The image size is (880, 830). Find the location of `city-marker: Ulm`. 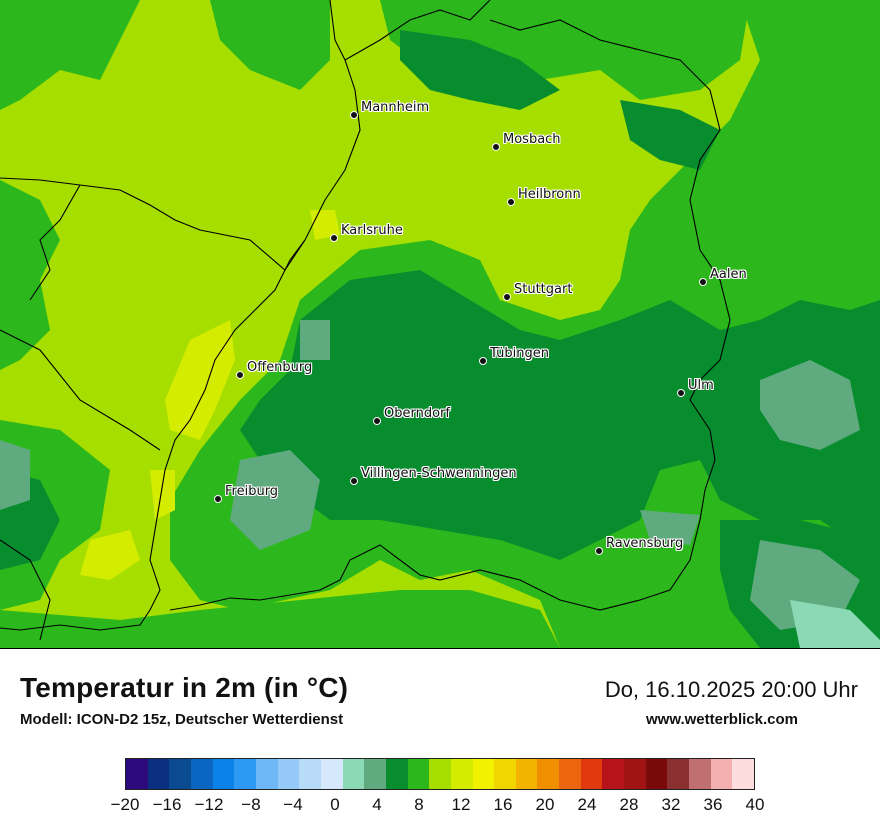

city-marker: Ulm is located at coordinates (695, 390).